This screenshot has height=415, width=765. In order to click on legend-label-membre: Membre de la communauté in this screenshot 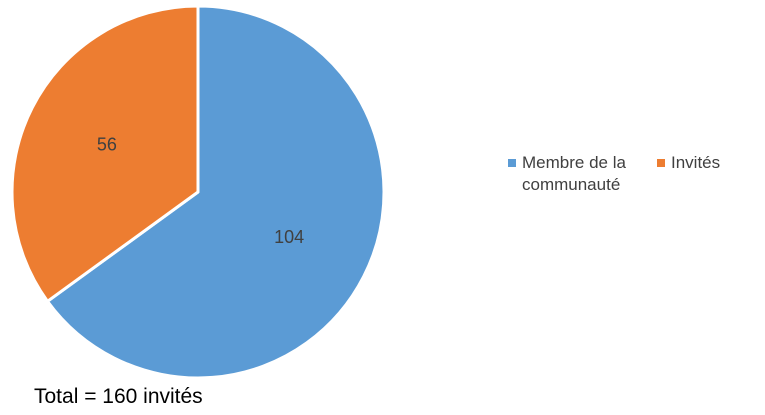, I will do `click(584, 174)`.